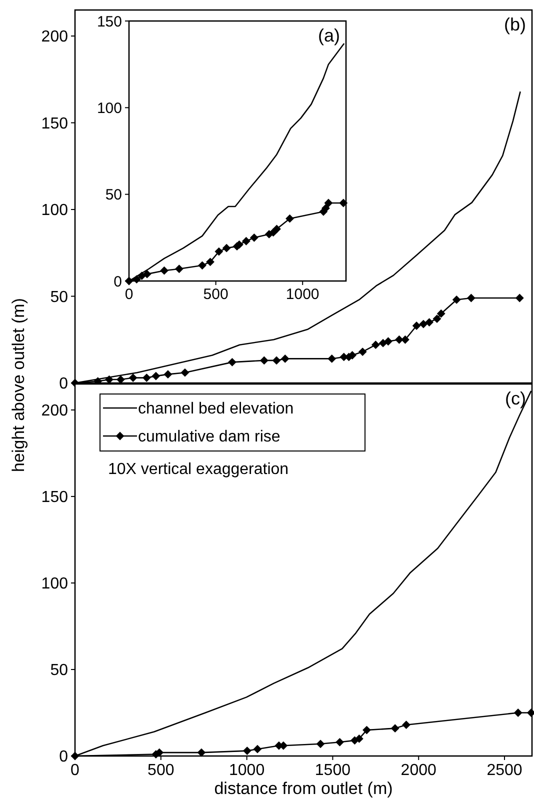 The image size is (534, 803). I want to click on legend-label: channel bed elevation, so click(216, 409).